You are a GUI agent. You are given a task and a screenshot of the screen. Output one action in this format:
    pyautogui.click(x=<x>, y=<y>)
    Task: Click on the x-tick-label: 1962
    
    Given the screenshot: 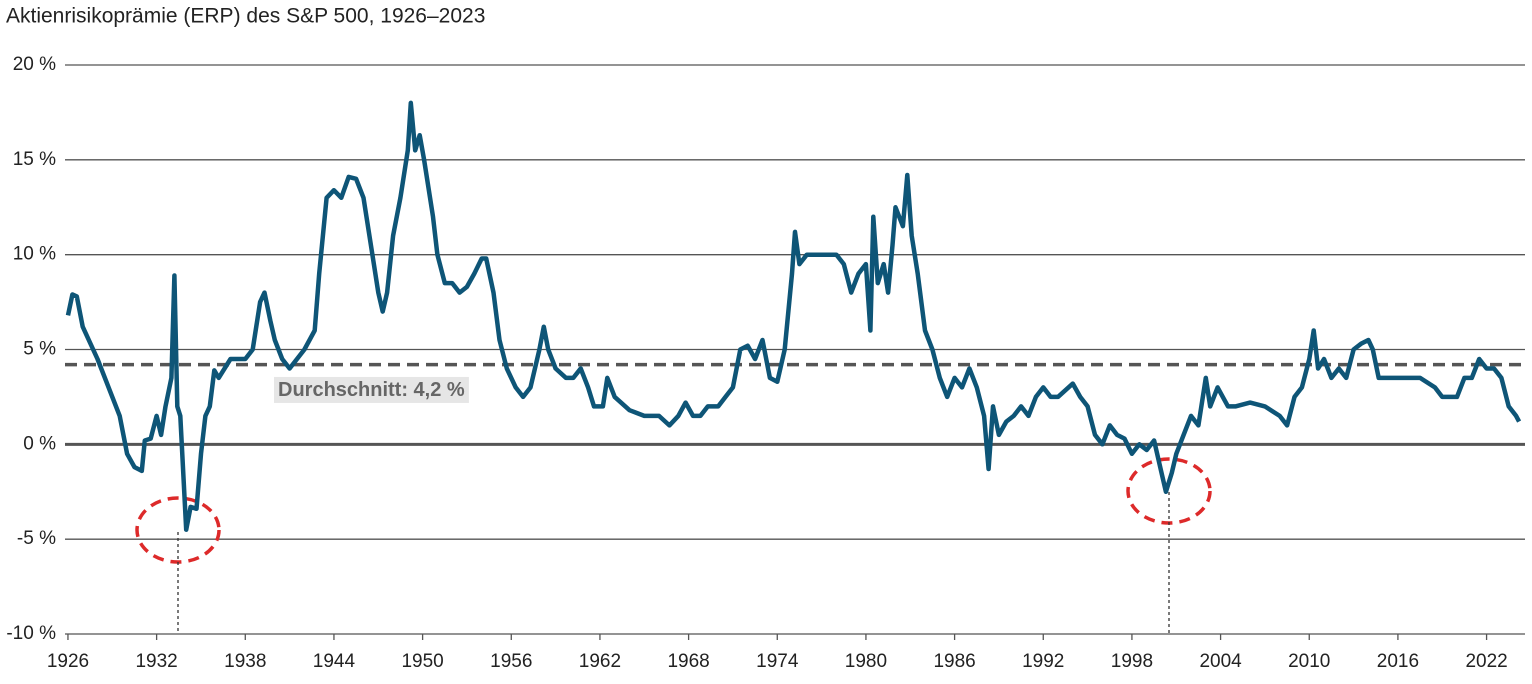 What is the action you would take?
    pyautogui.click(x=600, y=661)
    